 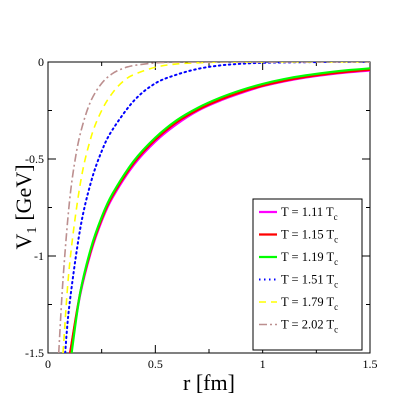 I want to click on legend-label: T = 1.15 Tc, so click(x=309, y=236).